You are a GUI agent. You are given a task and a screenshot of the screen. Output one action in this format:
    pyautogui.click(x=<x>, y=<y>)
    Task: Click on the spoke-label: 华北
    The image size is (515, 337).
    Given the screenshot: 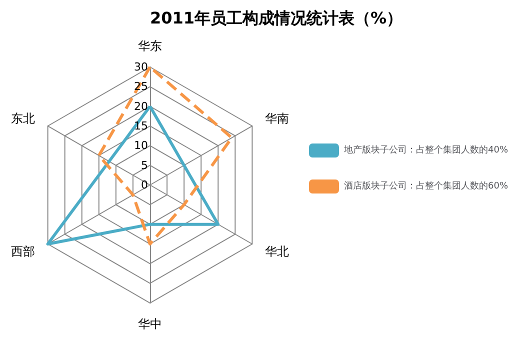 What is the action you would take?
    pyautogui.click(x=277, y=251)
    